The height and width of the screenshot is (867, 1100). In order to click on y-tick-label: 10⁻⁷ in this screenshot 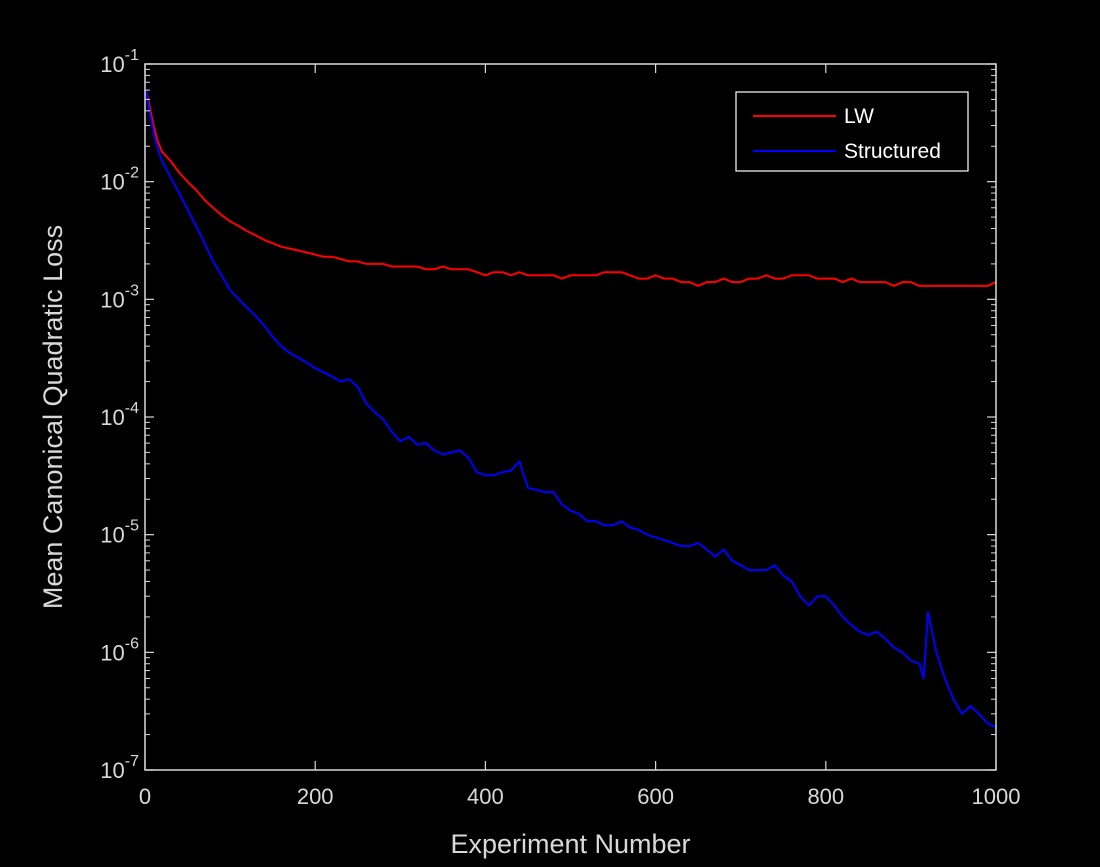, I will do `click(119, 768)`.